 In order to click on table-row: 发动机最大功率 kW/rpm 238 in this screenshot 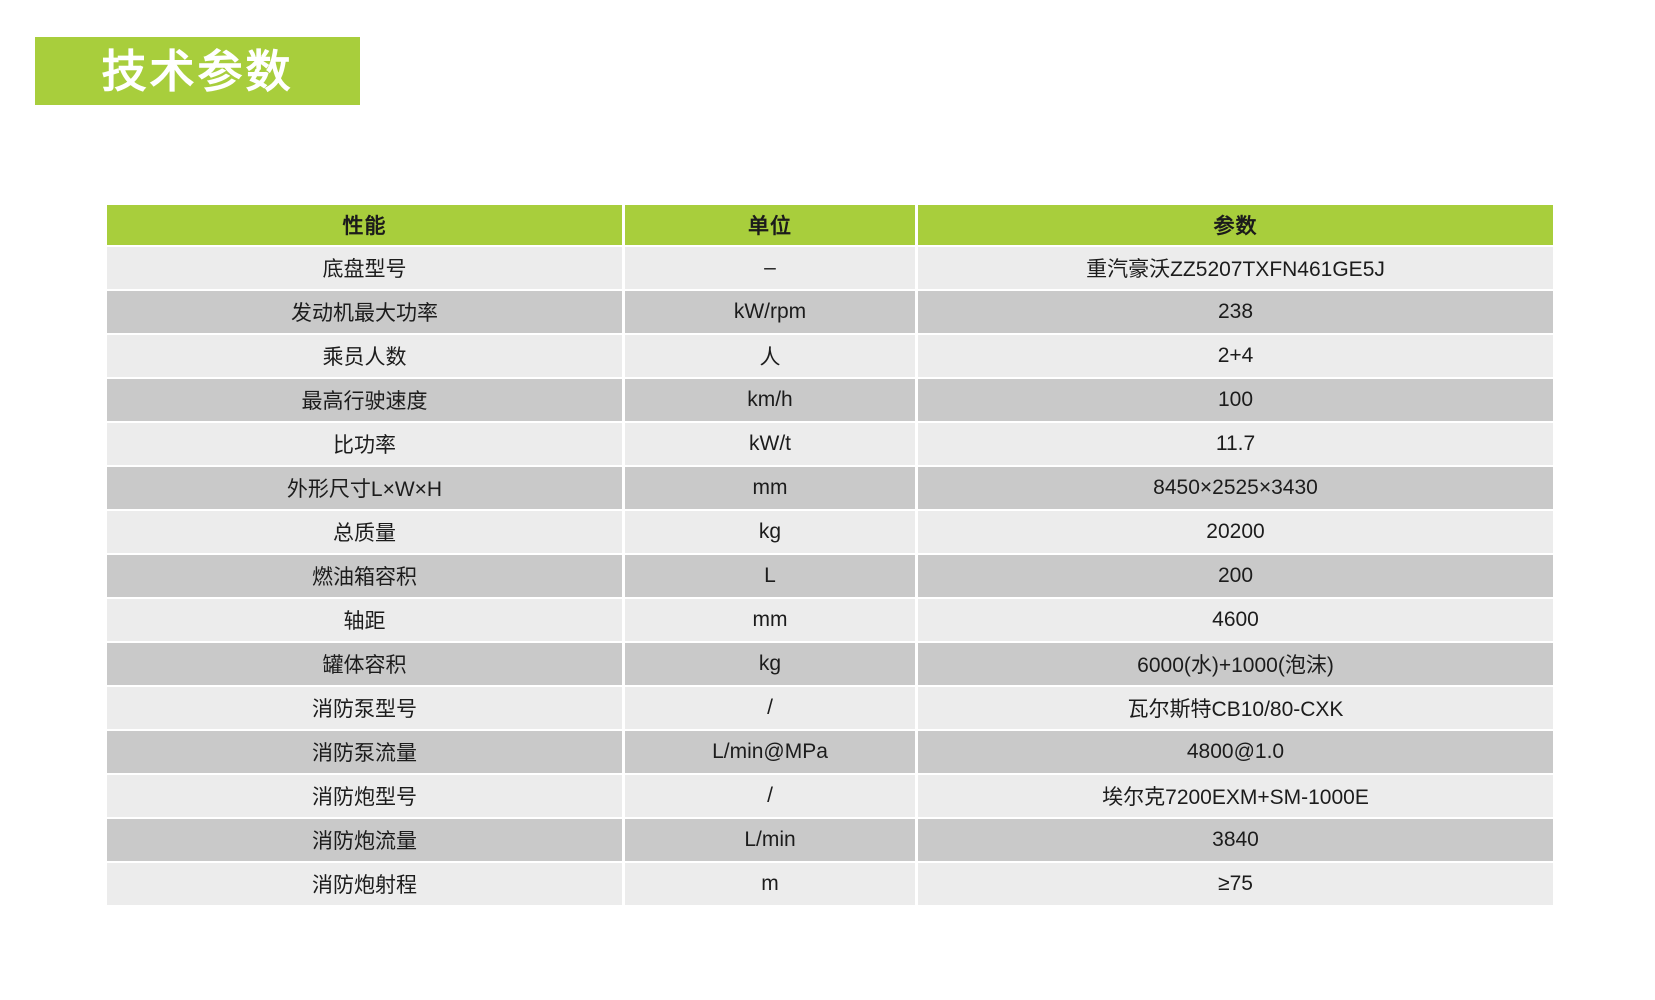, I will do `click(830, 312)`.